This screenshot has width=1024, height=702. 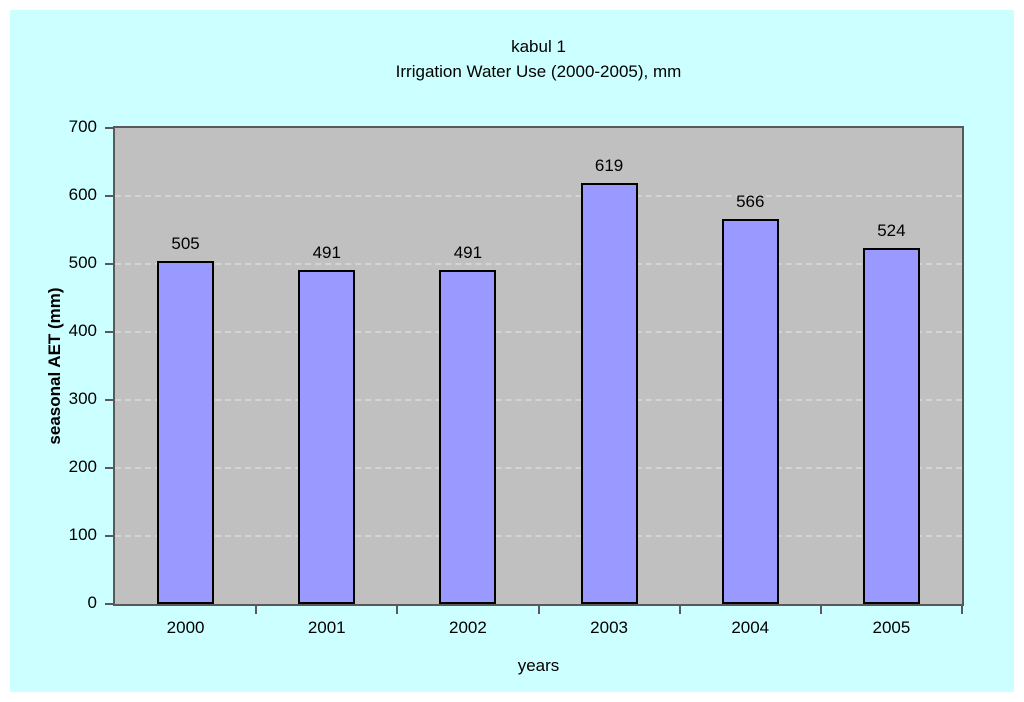 What do you see at coordinates (92, 602) in the screenshot?
I see `y-tick-label-0: 0` at bounding box center [92, 602].